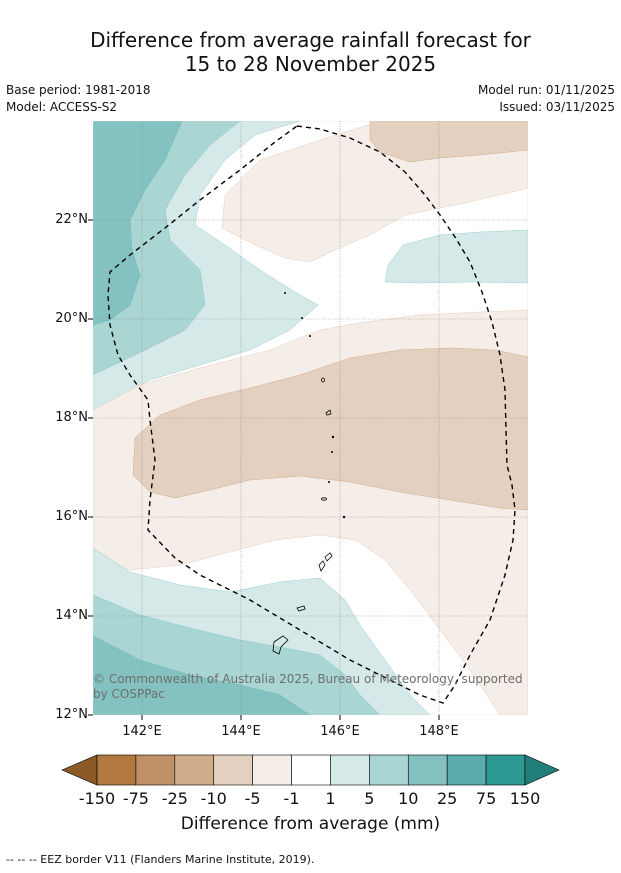 Image resolution: width=621 pixels, height=873 pixels. Describe the element at coordinates (408, 798) in the screenshot. I see `colorbar-tick-label: 10` at that location.